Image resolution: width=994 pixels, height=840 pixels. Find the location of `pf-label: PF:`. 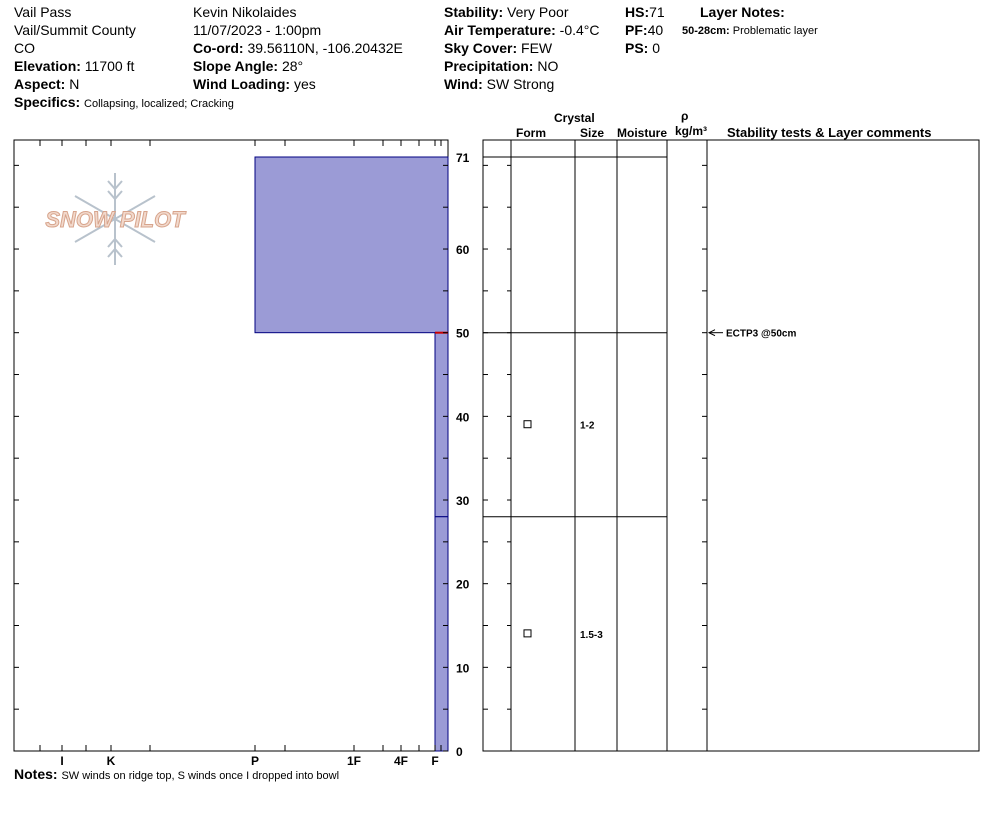

pf-label: PF: is located at coordinates (636, 30).